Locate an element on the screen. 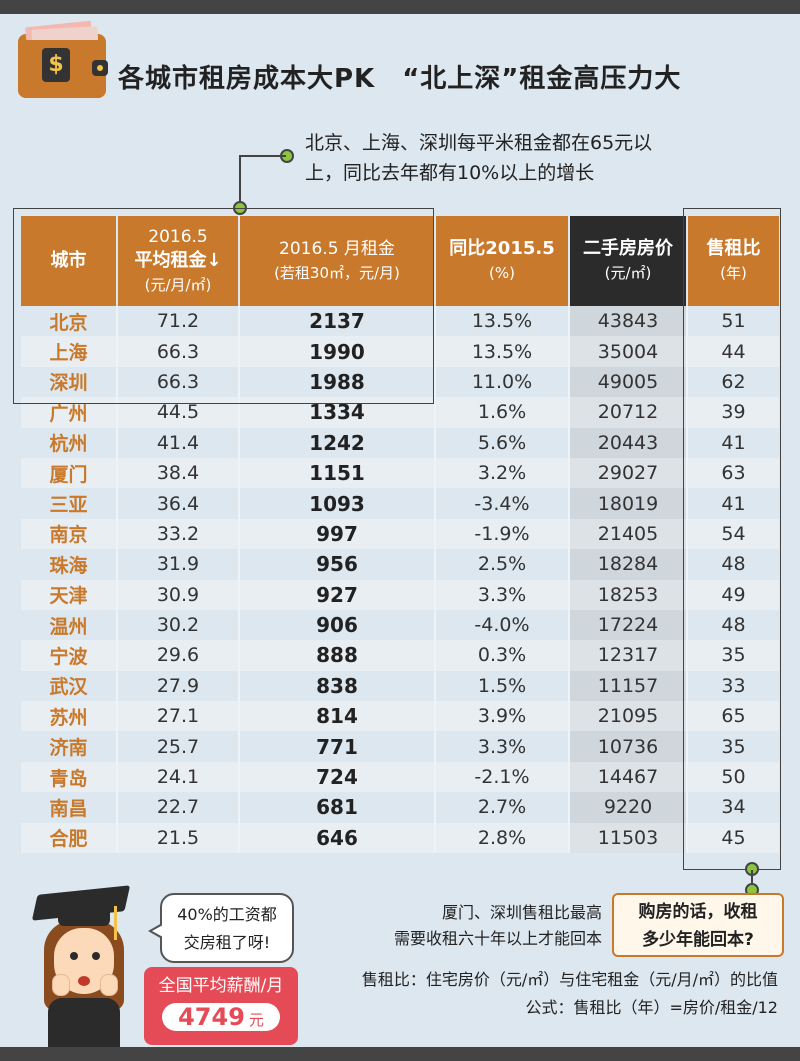  highlight-frame-top-cities is located at coordinates (223, 306).